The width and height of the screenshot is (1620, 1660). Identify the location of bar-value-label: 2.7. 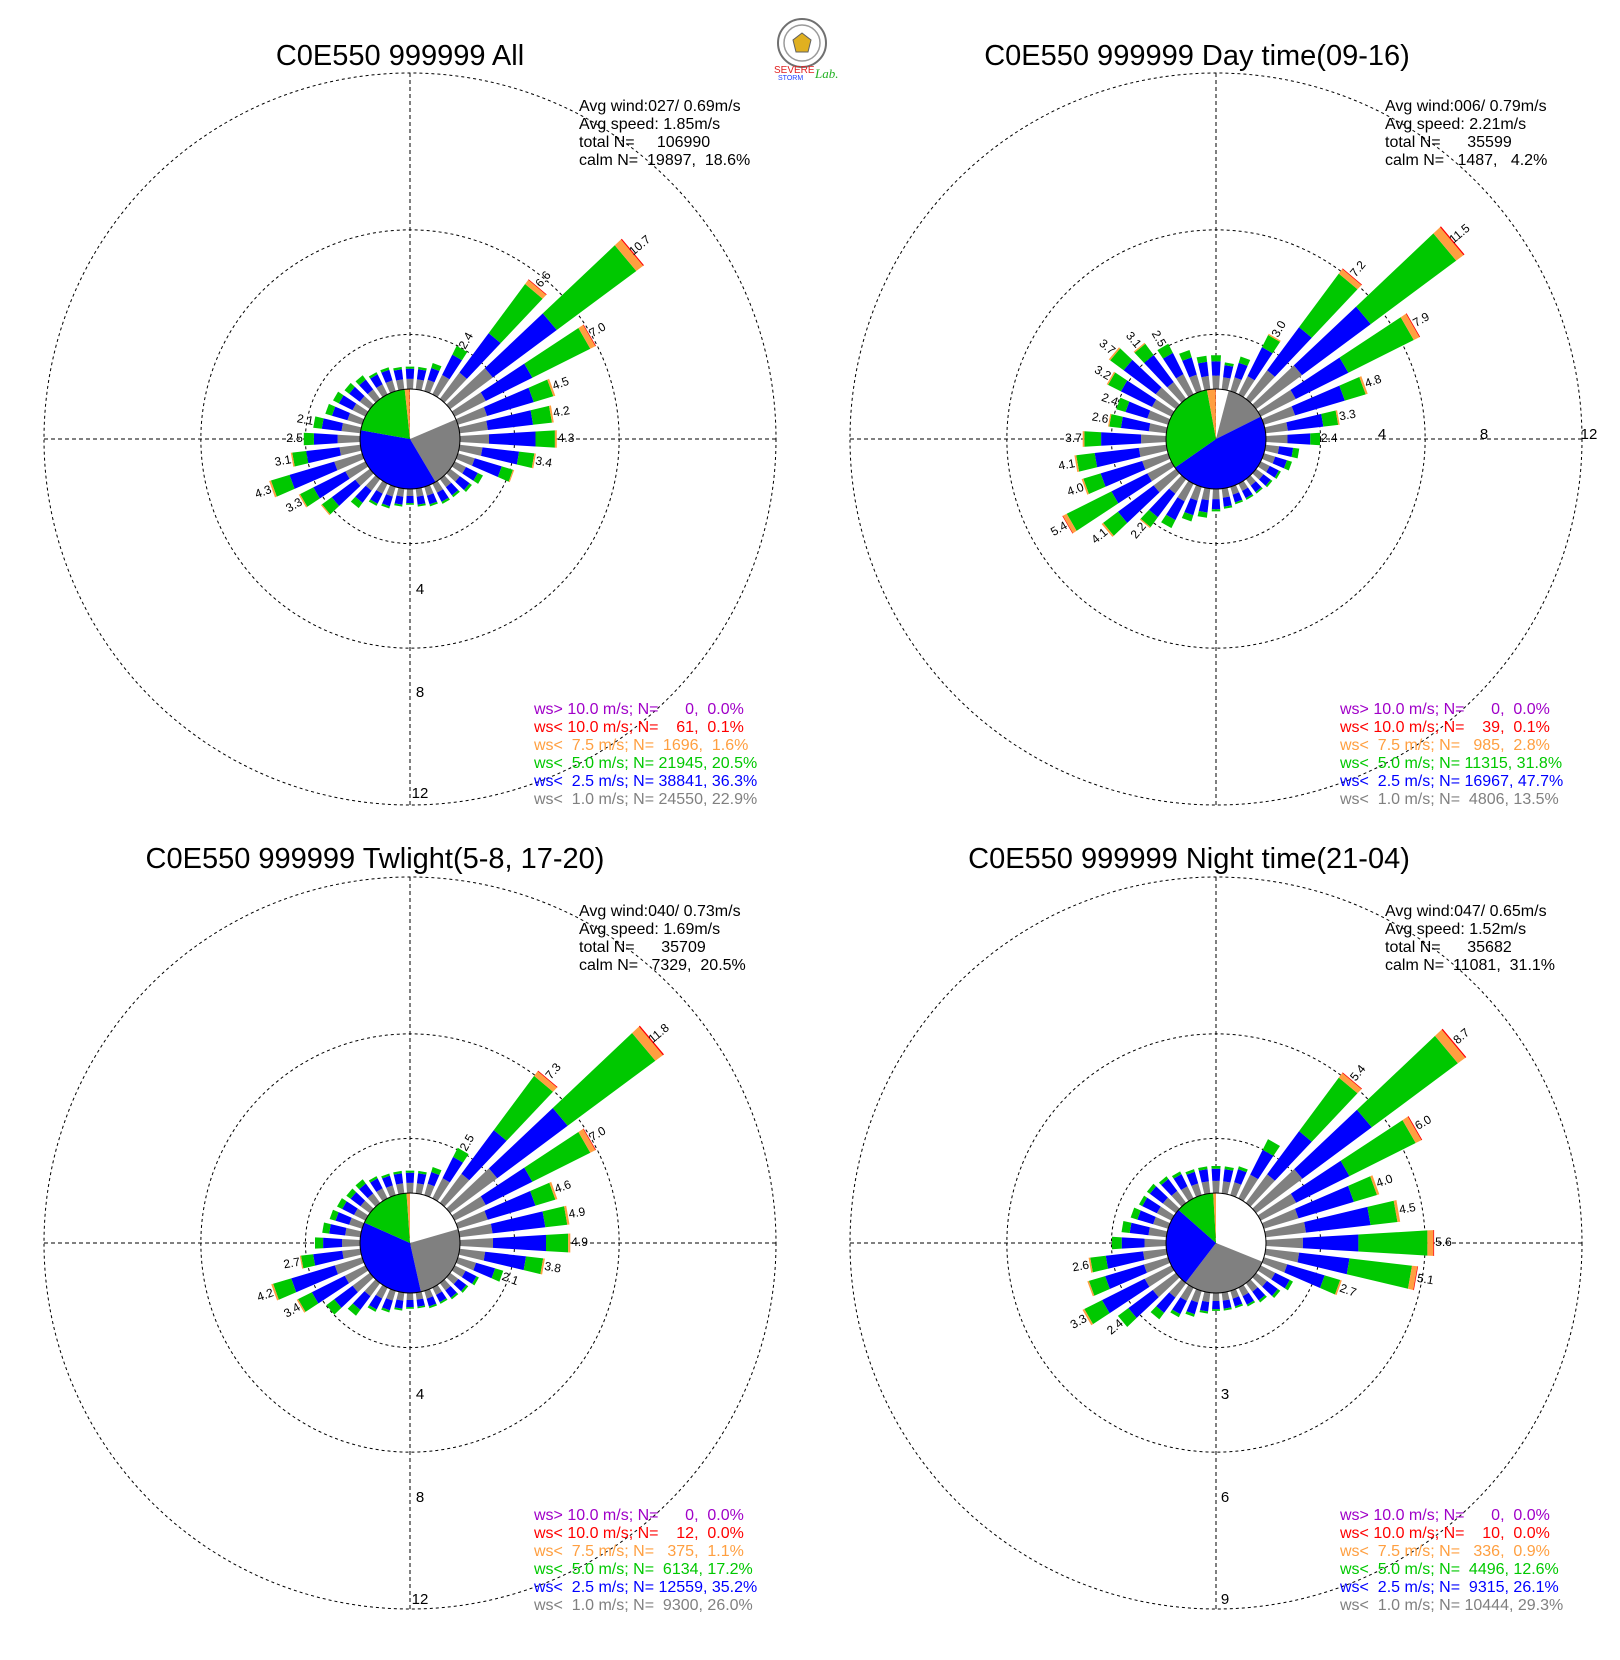
(1348, 1290).